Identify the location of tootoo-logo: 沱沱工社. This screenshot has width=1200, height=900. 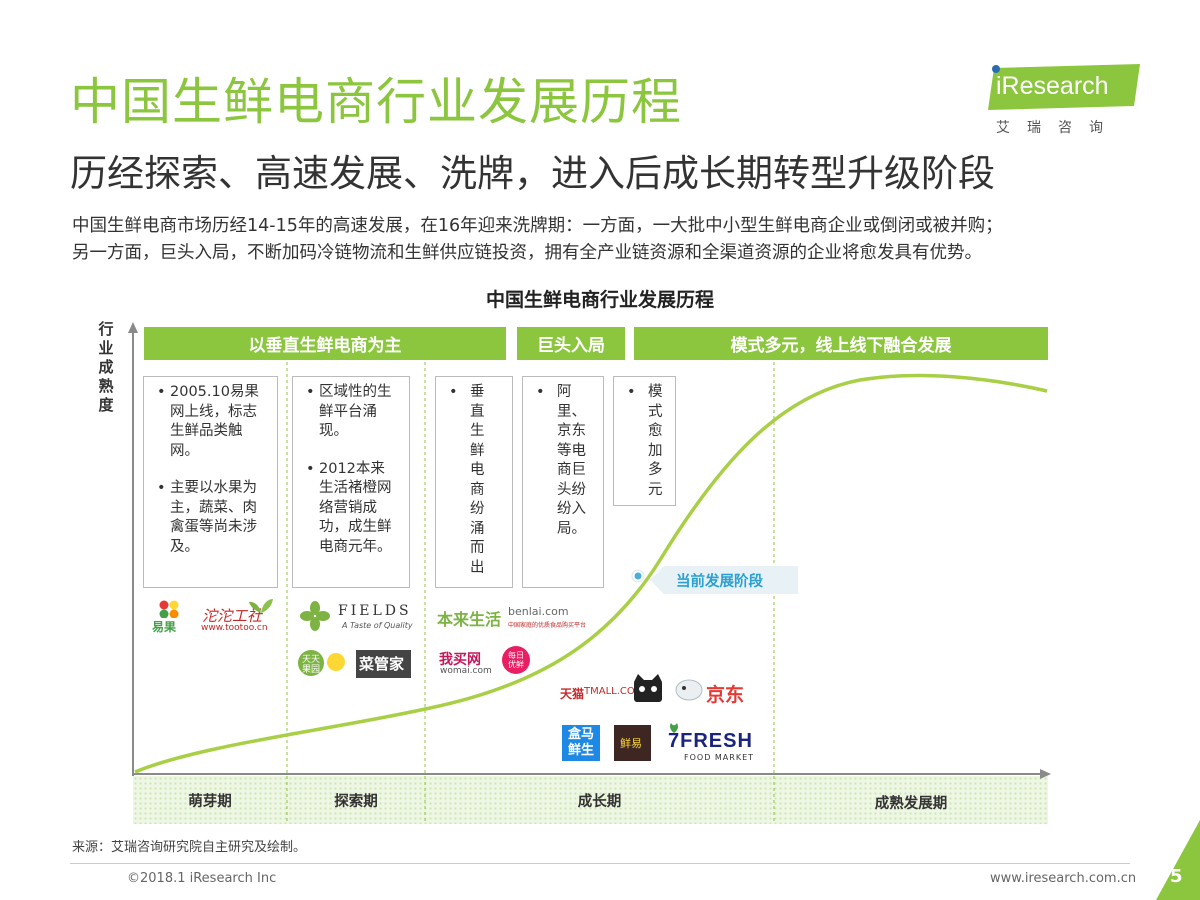
(232, 616).